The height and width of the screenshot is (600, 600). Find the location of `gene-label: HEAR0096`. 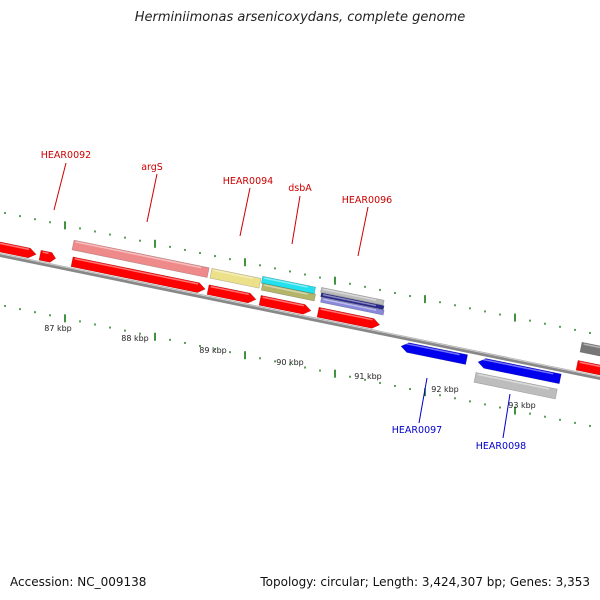

gene-label: HEAR0096 is located at coordinates (367, 200).